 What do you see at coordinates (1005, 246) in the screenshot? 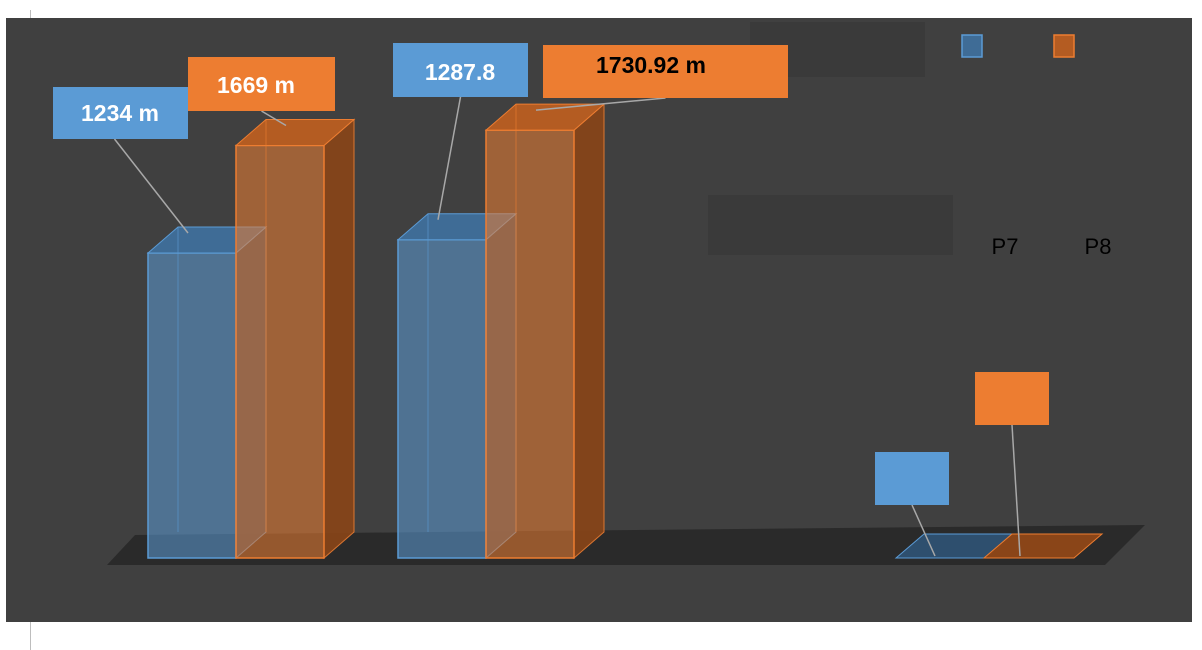
I see `legend-label-P7: P7` at bounding box center [1005, 246].